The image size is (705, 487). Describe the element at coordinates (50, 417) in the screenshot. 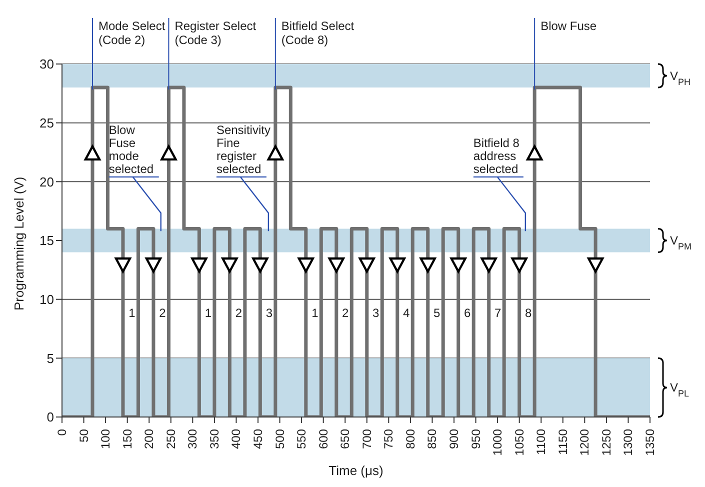

I see `y-tick-label: 0` at that location.